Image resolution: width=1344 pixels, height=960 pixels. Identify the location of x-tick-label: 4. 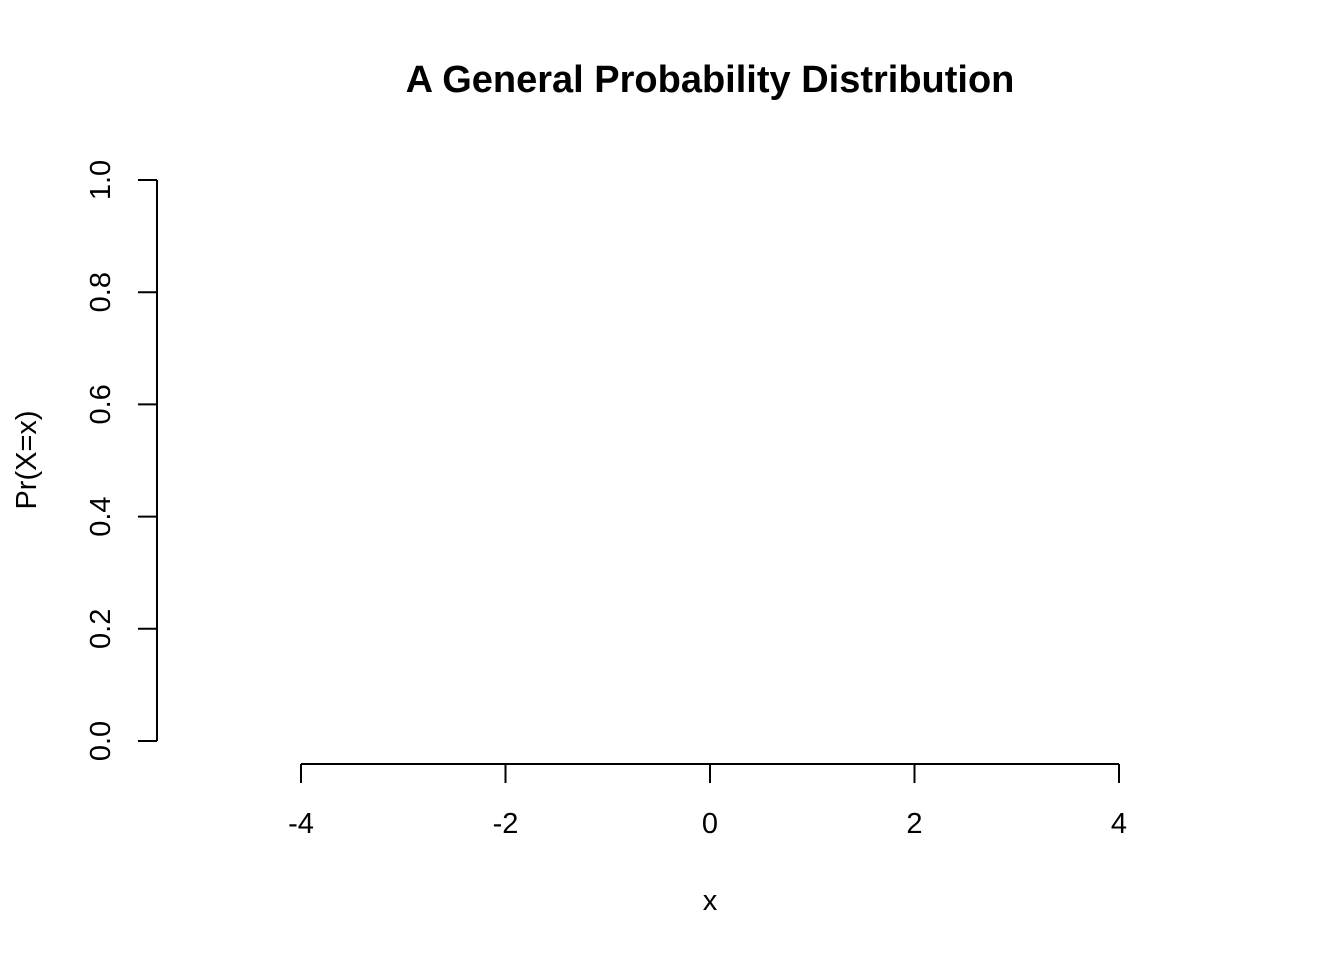
(1119, 824).